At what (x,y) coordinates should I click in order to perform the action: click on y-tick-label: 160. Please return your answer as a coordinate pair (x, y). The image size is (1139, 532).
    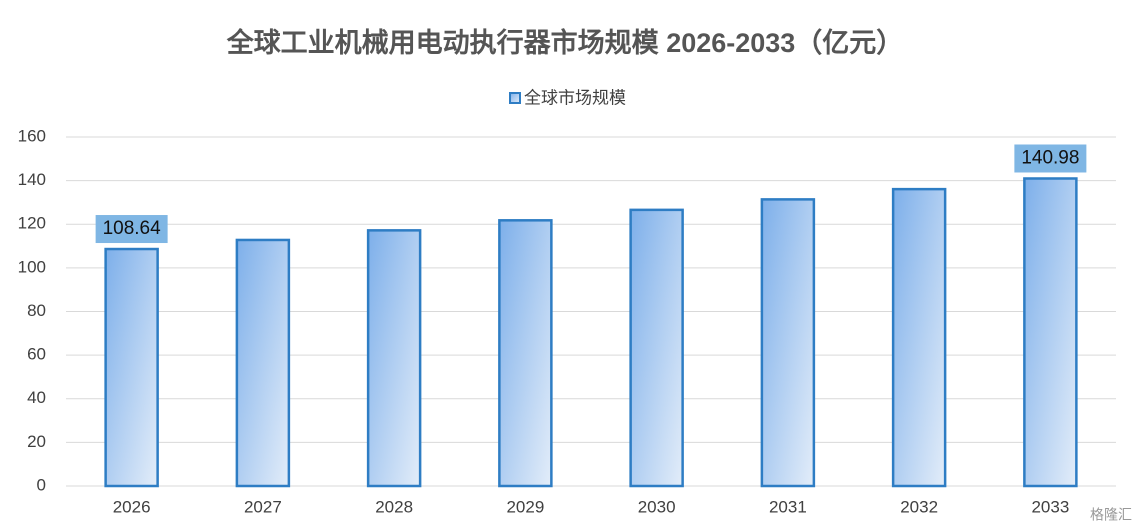
    Looking at the image, I should click on (32, 135).